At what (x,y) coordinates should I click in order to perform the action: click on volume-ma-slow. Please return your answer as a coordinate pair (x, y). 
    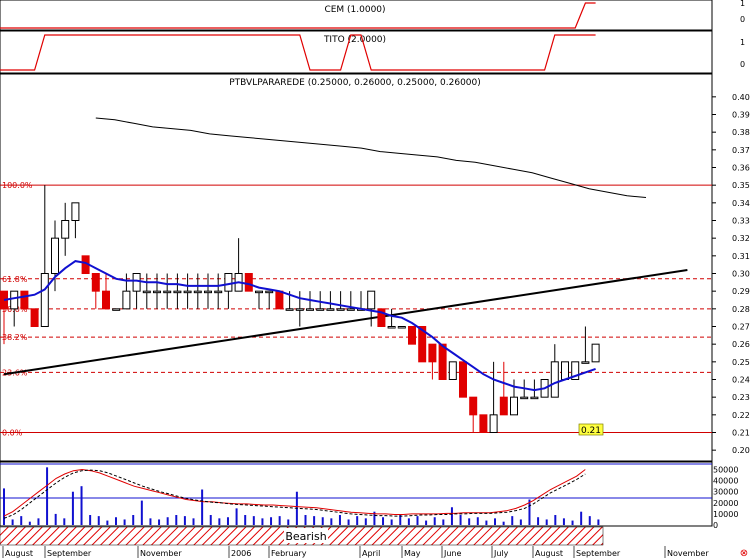
    Looking at the image, I should click on (294, 494).